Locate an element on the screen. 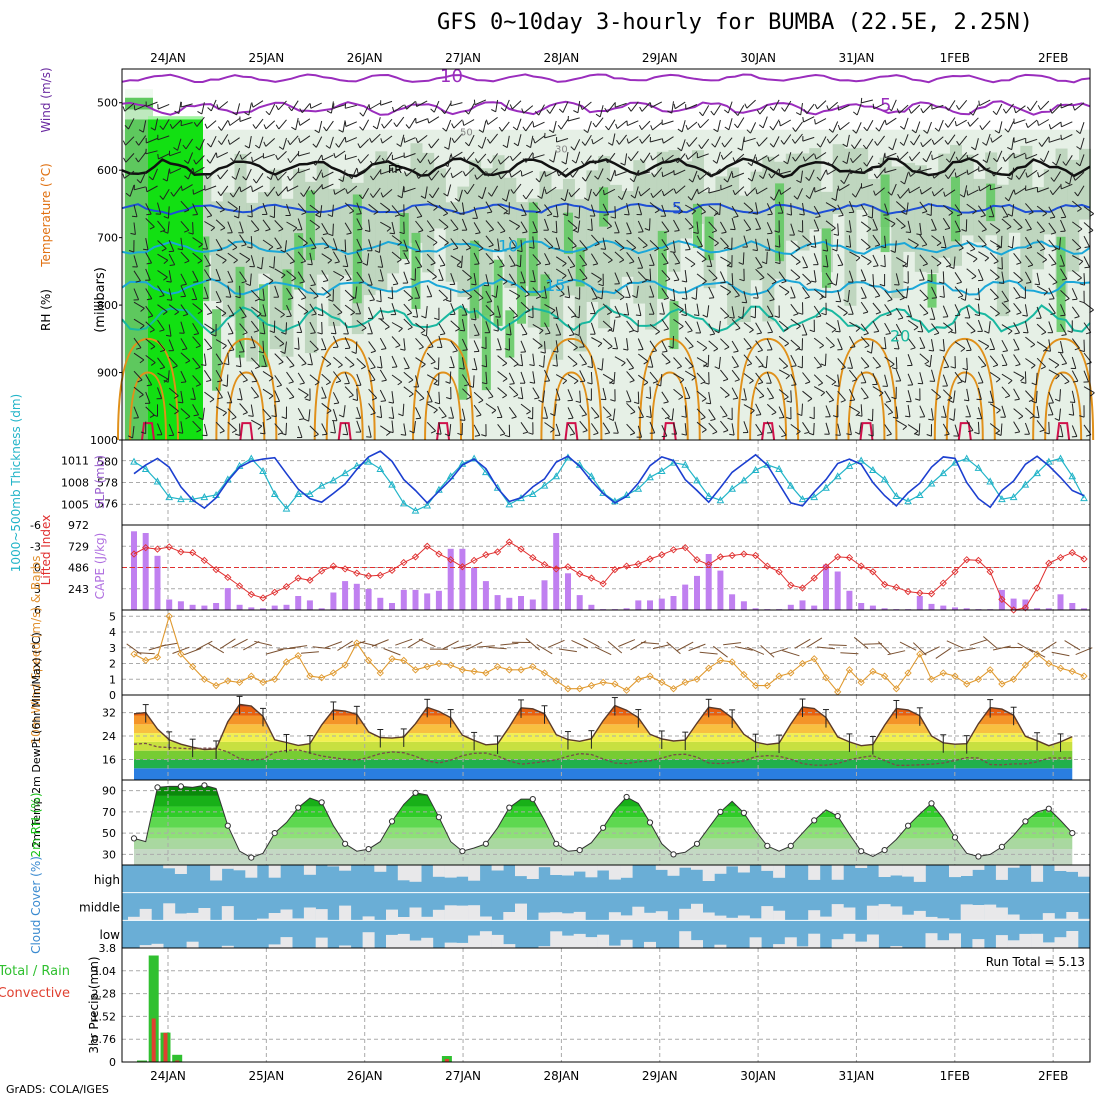 This screenshot has height=1104, width=1100. slp-tick-label: 1011 is located at coordinates (75, 461).